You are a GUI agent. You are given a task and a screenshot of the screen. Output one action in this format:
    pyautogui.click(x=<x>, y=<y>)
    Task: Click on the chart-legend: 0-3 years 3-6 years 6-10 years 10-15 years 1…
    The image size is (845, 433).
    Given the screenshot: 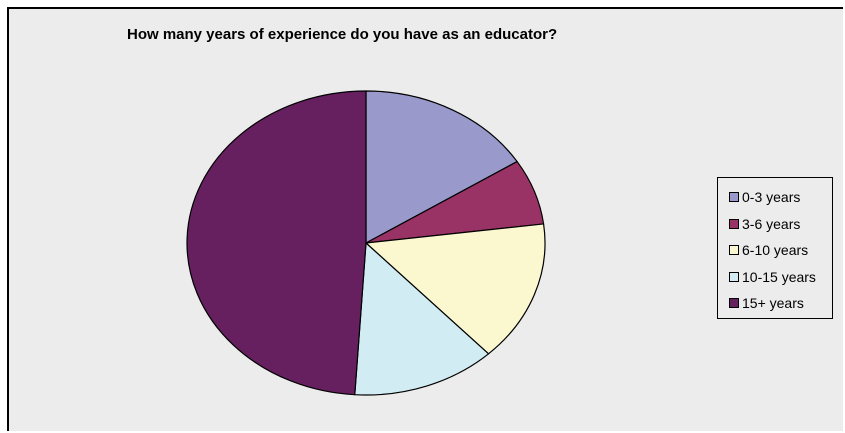 What is the action you would take?
    pyautogui.click(x=775, y=248)
    